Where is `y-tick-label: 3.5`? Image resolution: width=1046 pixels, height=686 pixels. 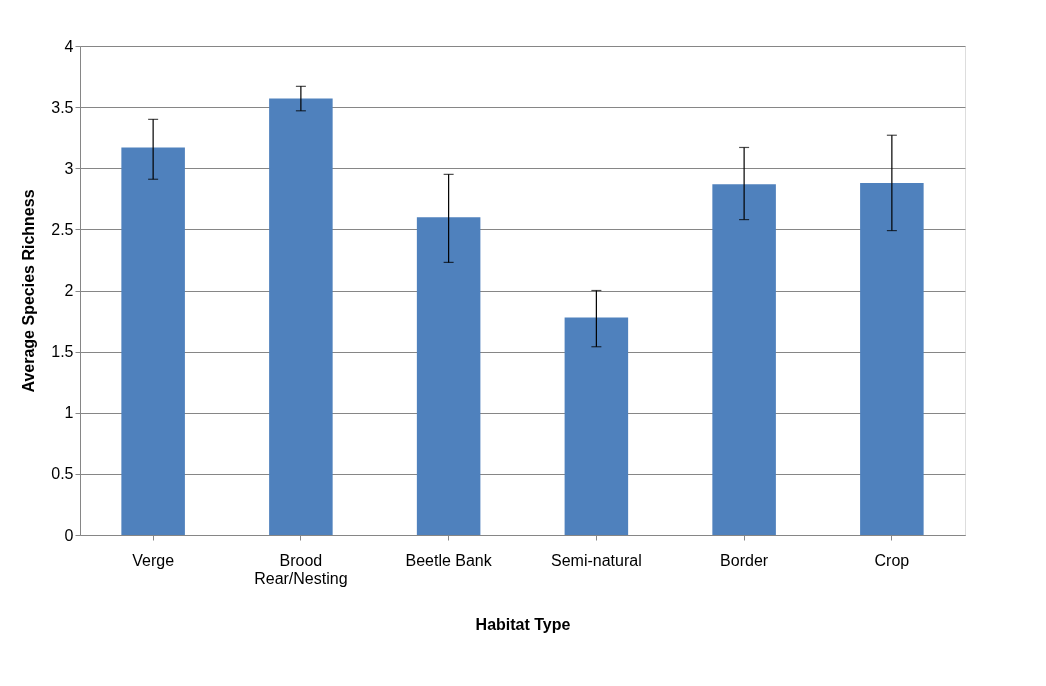
y-tick-label: 3.5 is located at coordinates (62, 107).